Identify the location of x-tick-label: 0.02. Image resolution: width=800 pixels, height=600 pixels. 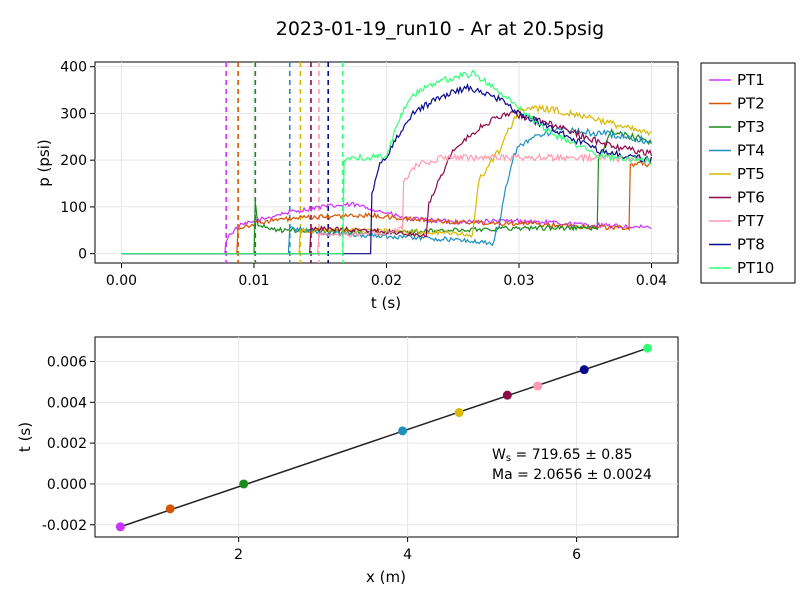
(386, 281).